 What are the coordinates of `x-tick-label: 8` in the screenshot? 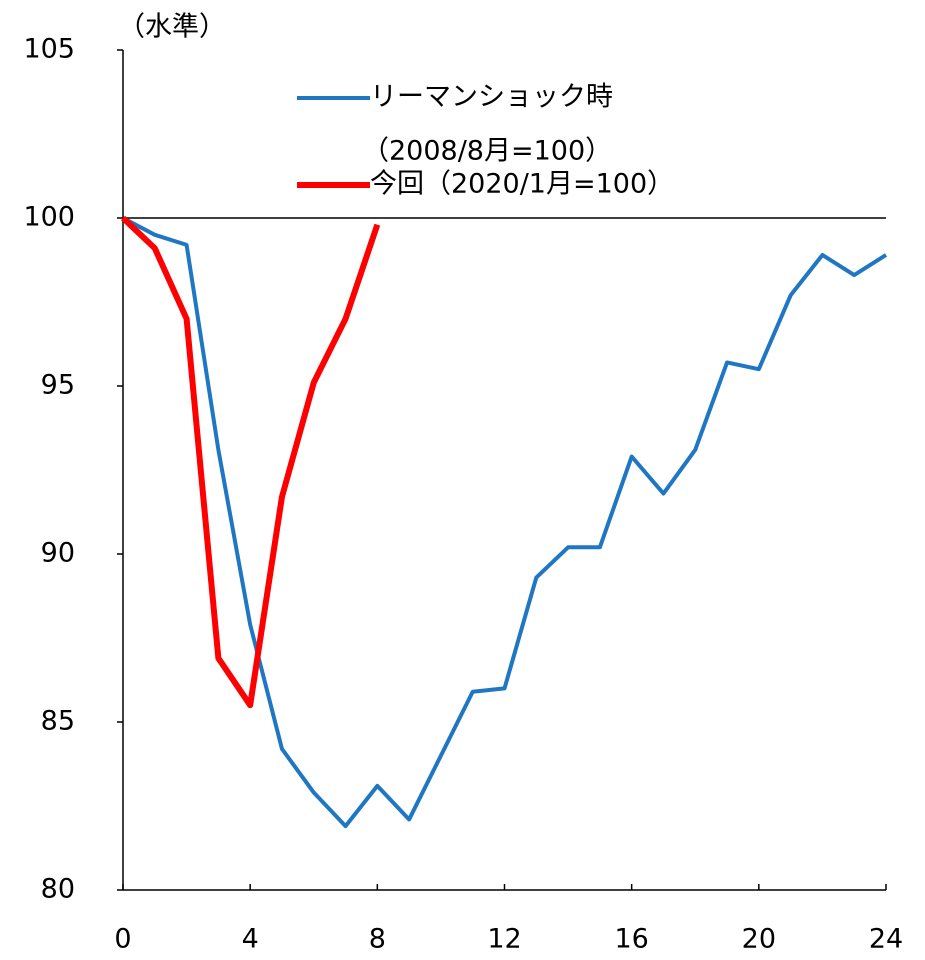 It's located at (377, 939).